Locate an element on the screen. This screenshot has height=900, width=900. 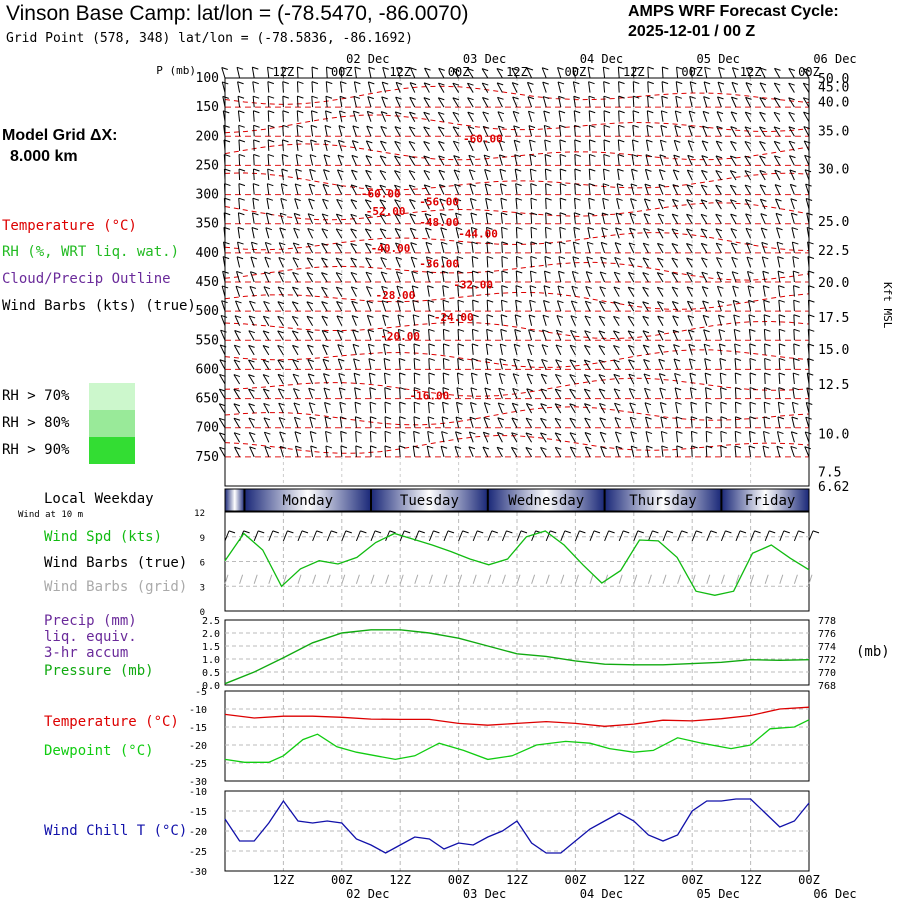
rh-70-label: RH > 70% is located at coordinates (36, 396).